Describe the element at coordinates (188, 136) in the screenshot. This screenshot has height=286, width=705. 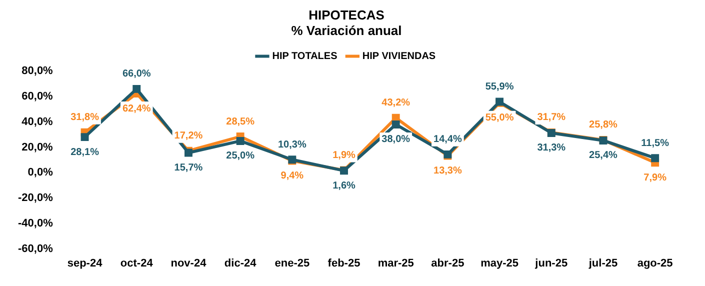
I see `data-label: 17,2%` at that location.